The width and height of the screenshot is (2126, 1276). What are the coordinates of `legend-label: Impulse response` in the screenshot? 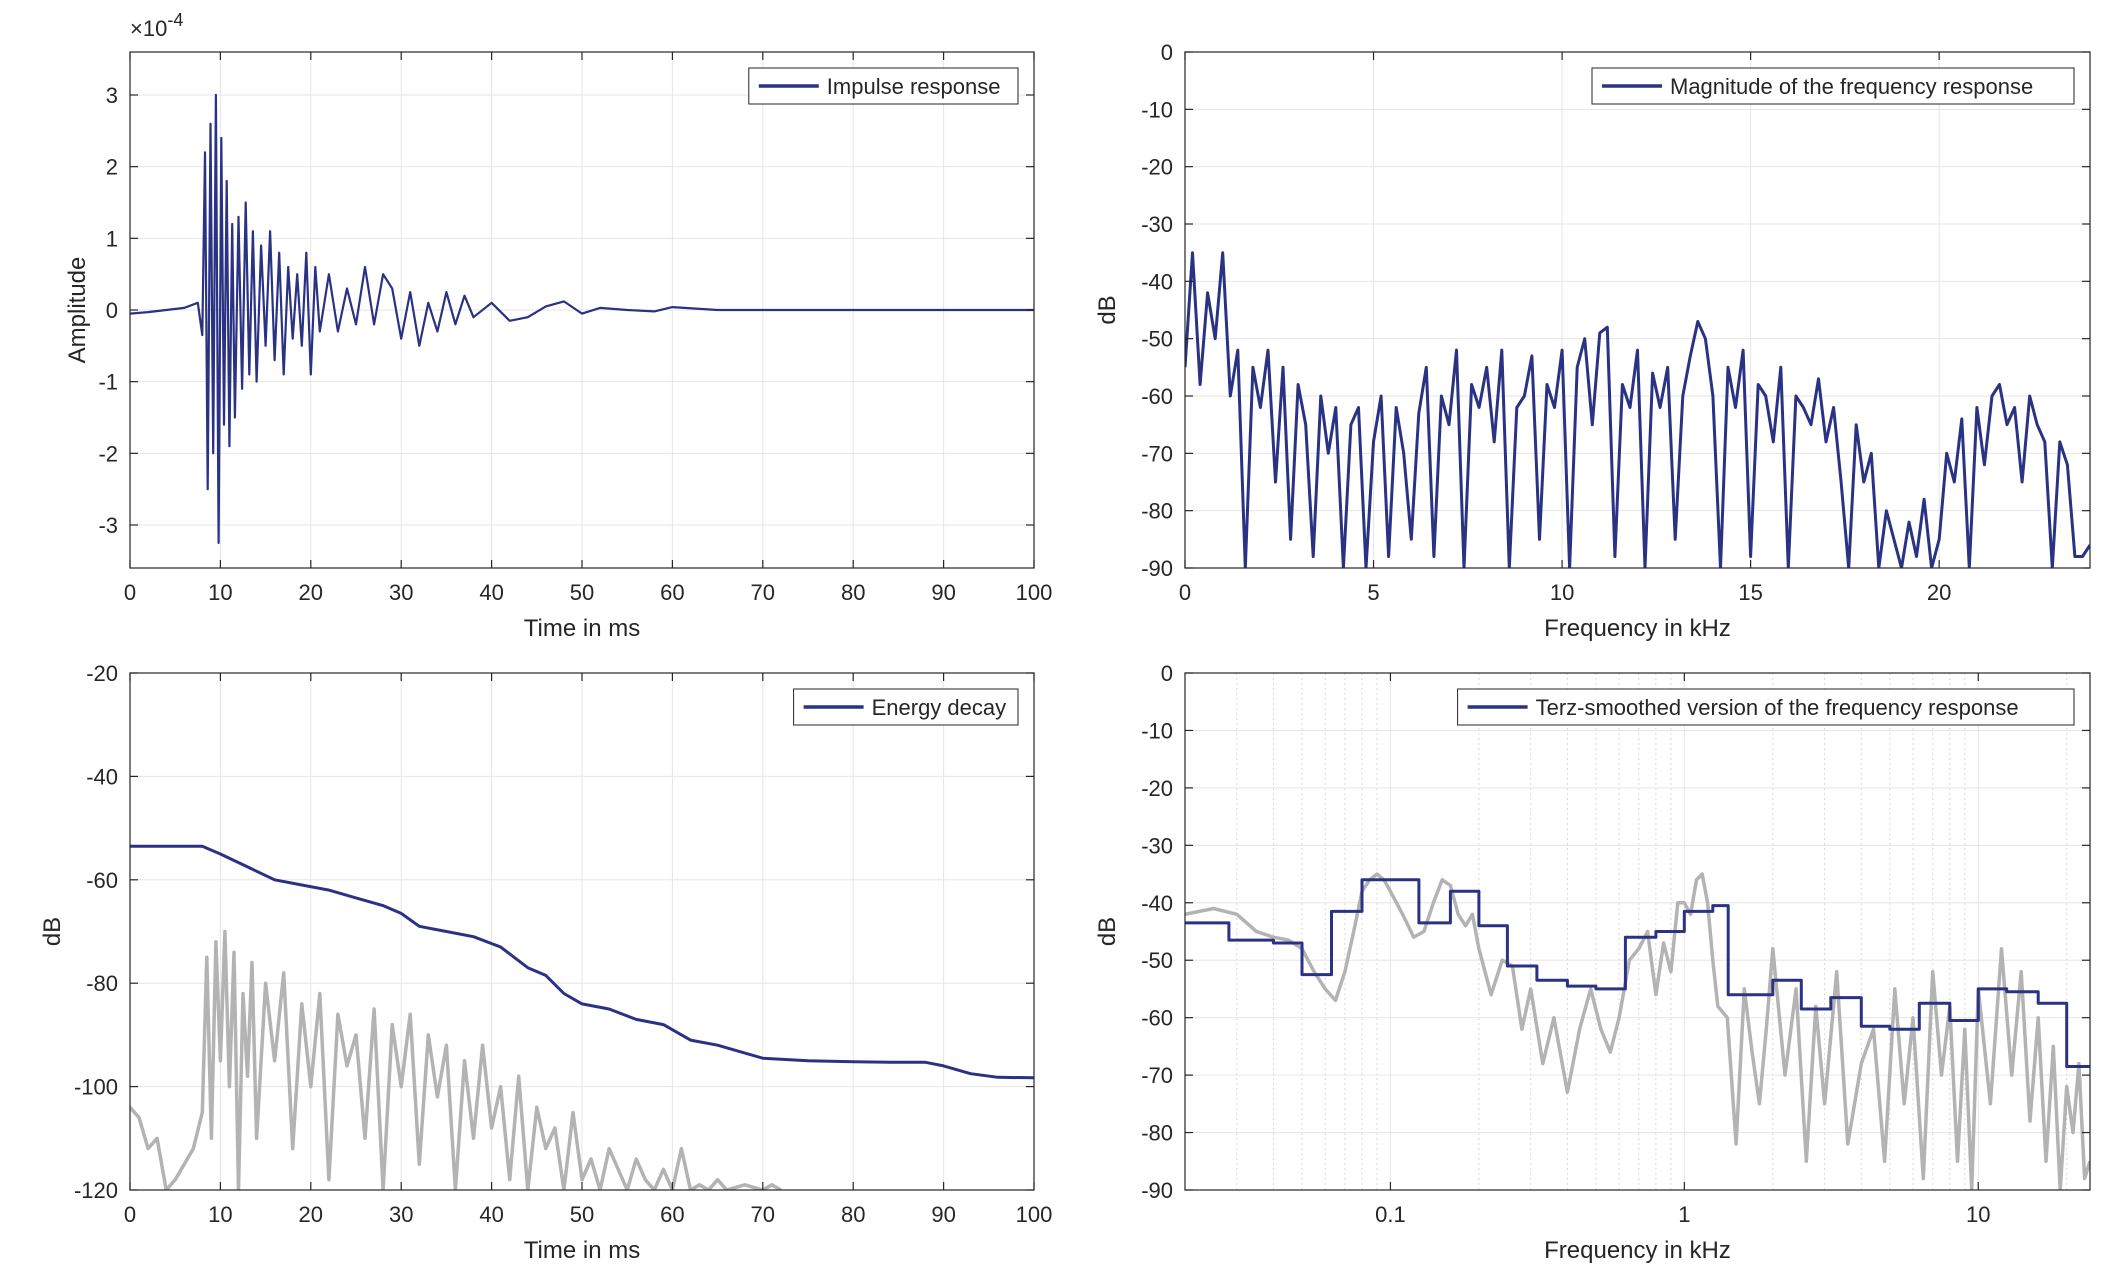 It's located at (914, 86).